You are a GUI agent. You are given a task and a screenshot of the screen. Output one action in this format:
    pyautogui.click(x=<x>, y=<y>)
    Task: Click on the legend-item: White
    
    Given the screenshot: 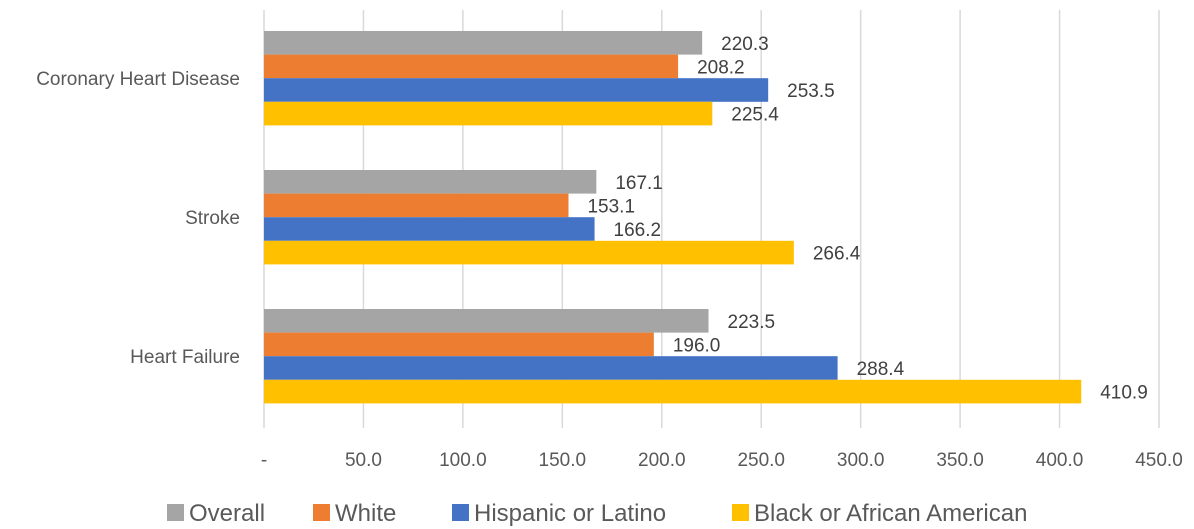 What is the action you would take?
    pyautogui.click(x=354, y=513)
    